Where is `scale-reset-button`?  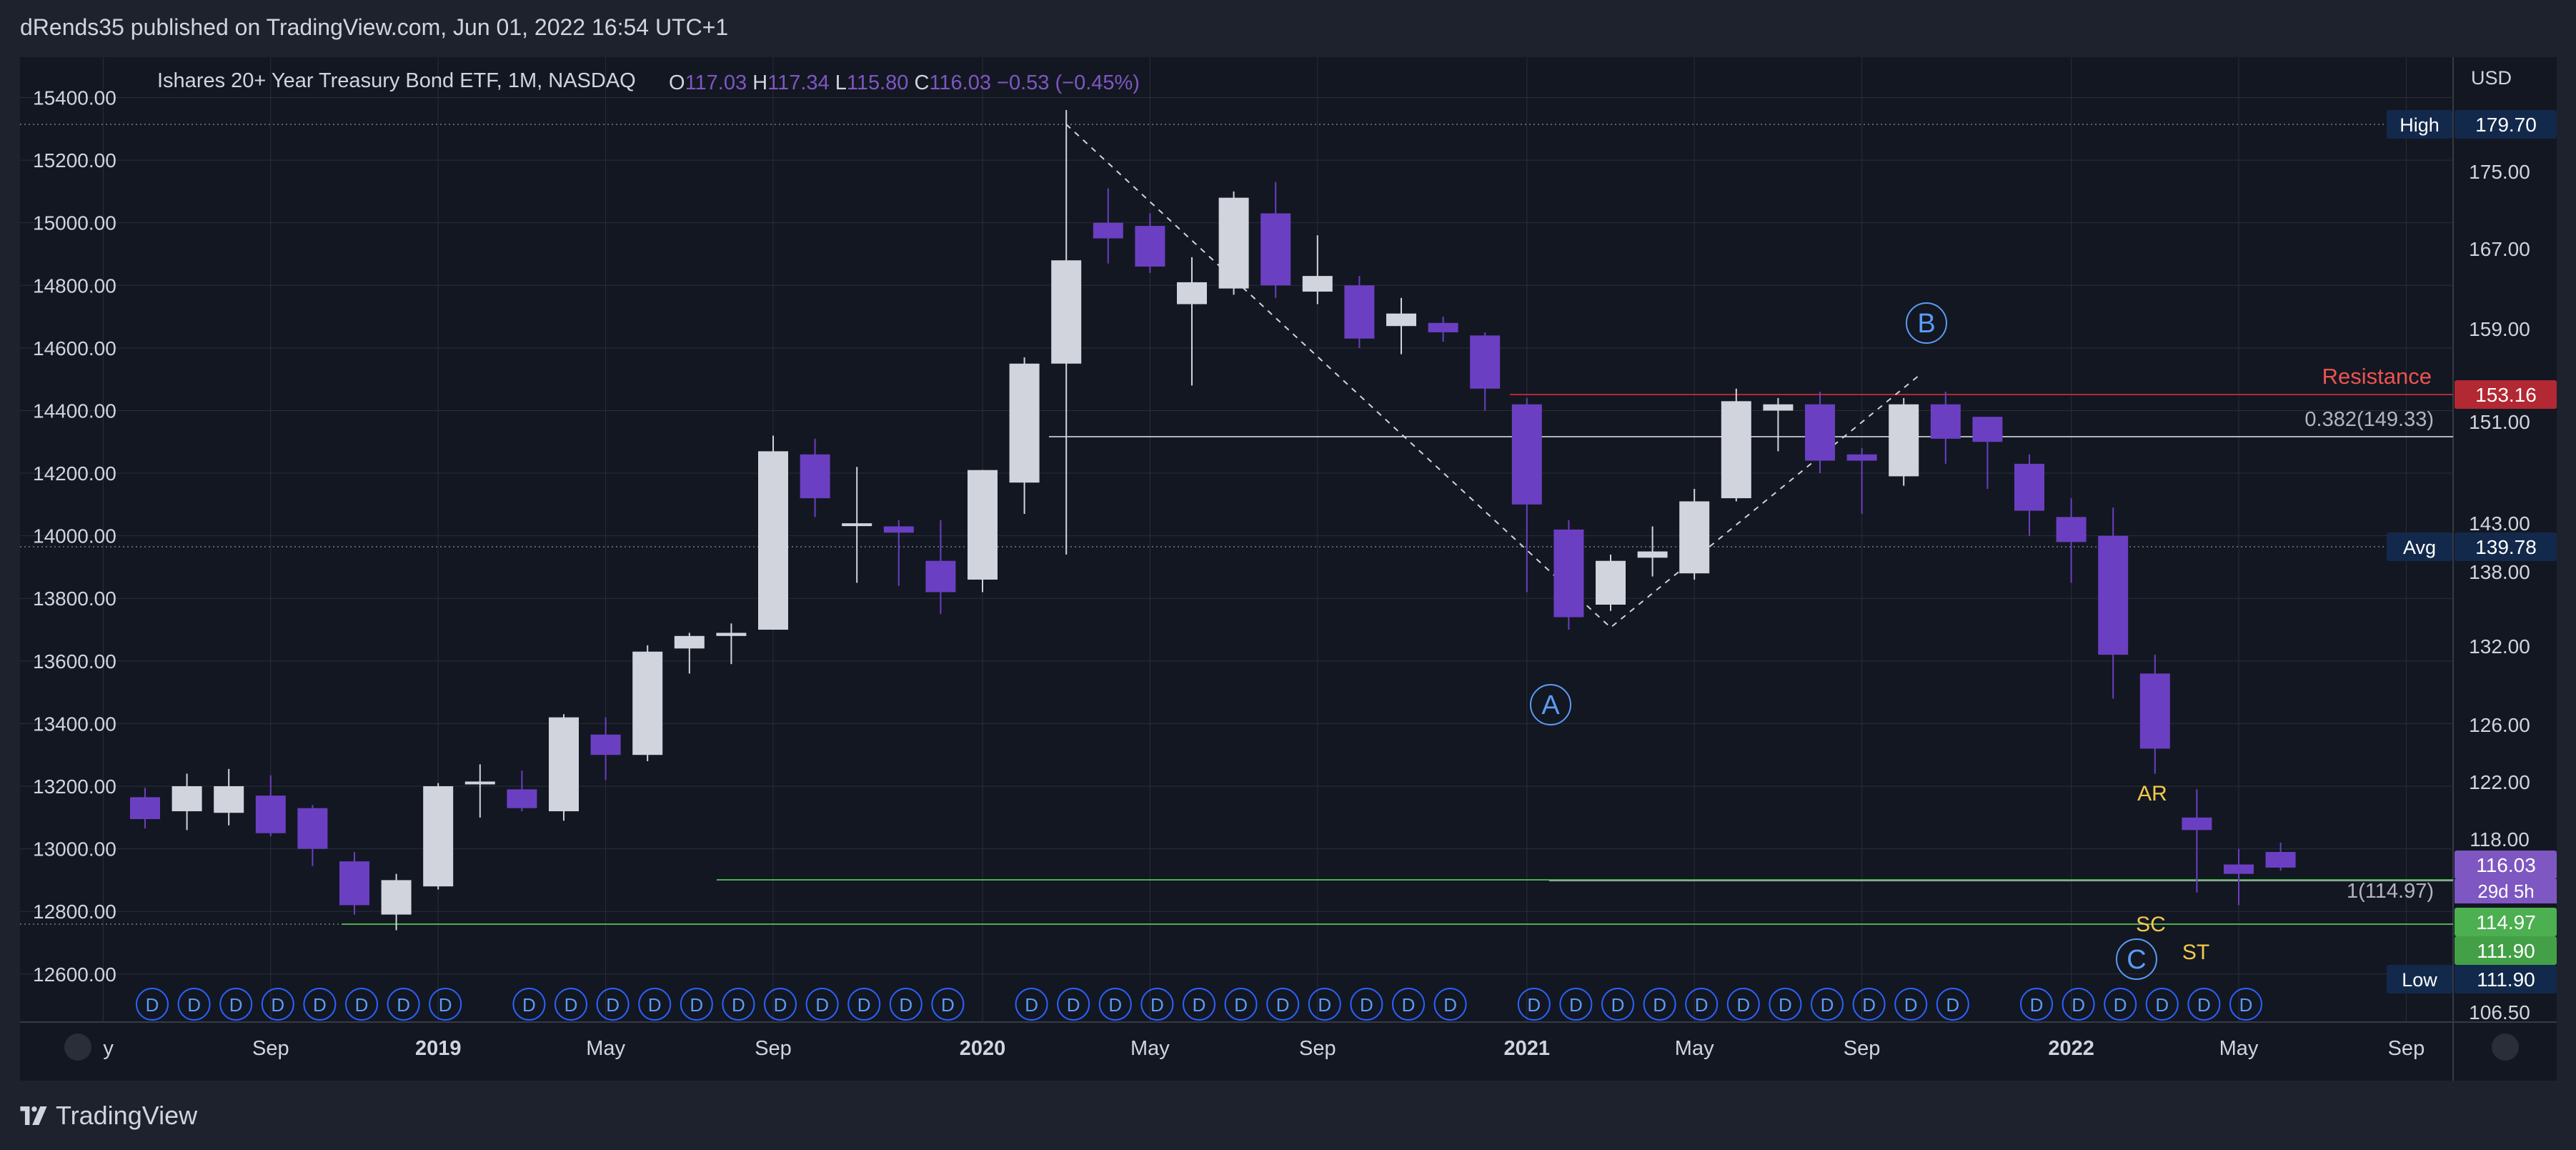 scale-reset-button is located at coordinates (77, 1047).